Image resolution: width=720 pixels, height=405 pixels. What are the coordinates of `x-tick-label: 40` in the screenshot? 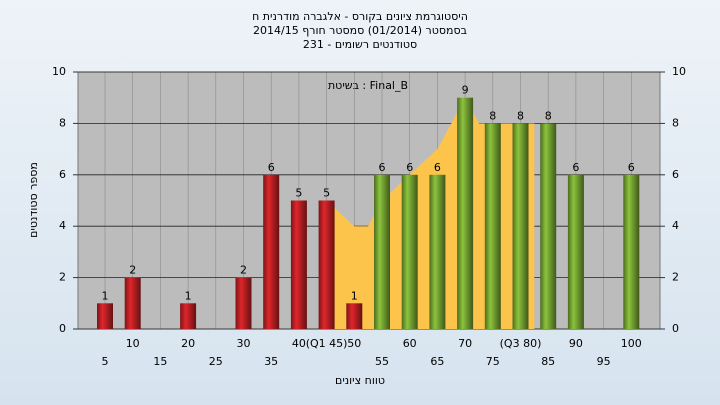 It's located at (299, 343).